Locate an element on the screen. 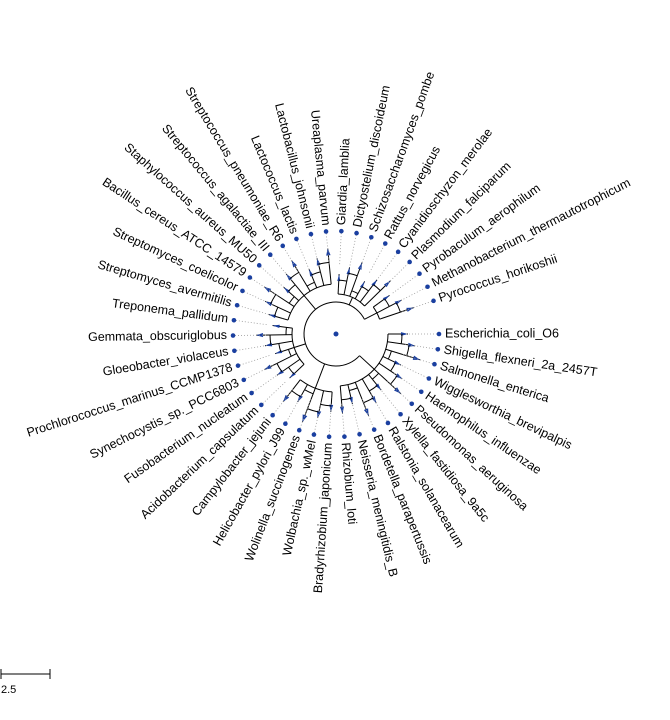 Image resolution: width=670 pixels, height=720 pixels. leaf-markers is located at coordinates (336, 334).